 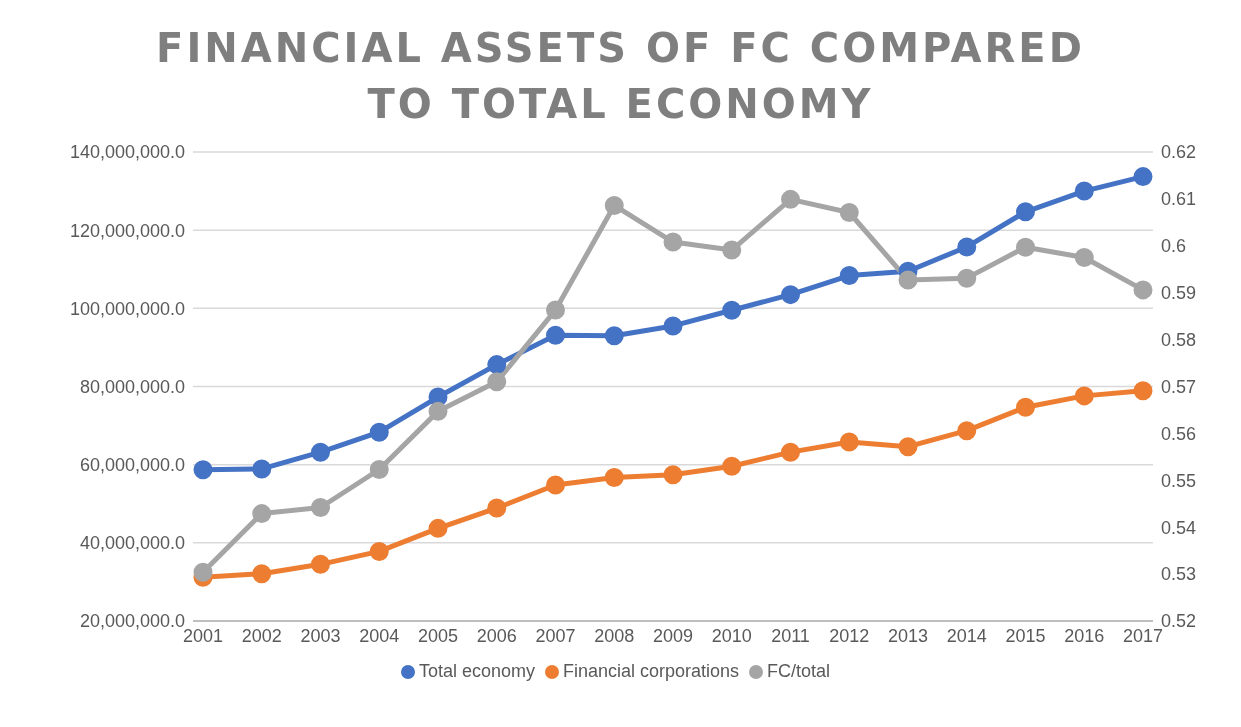 What do you see at coordinates (731, 635) in the screenshot?
I see `x-tick-label: 2010` at bounding box center [731, 635].